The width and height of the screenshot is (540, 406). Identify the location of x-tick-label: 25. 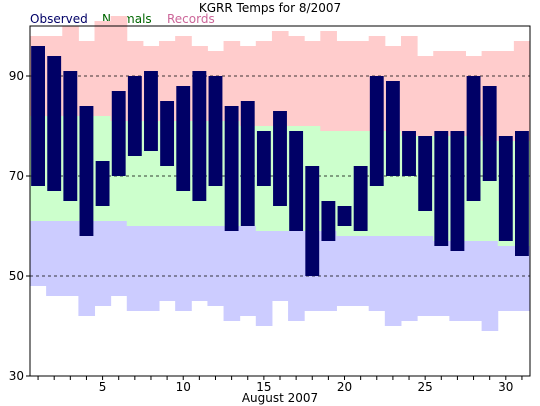
(425, 387).